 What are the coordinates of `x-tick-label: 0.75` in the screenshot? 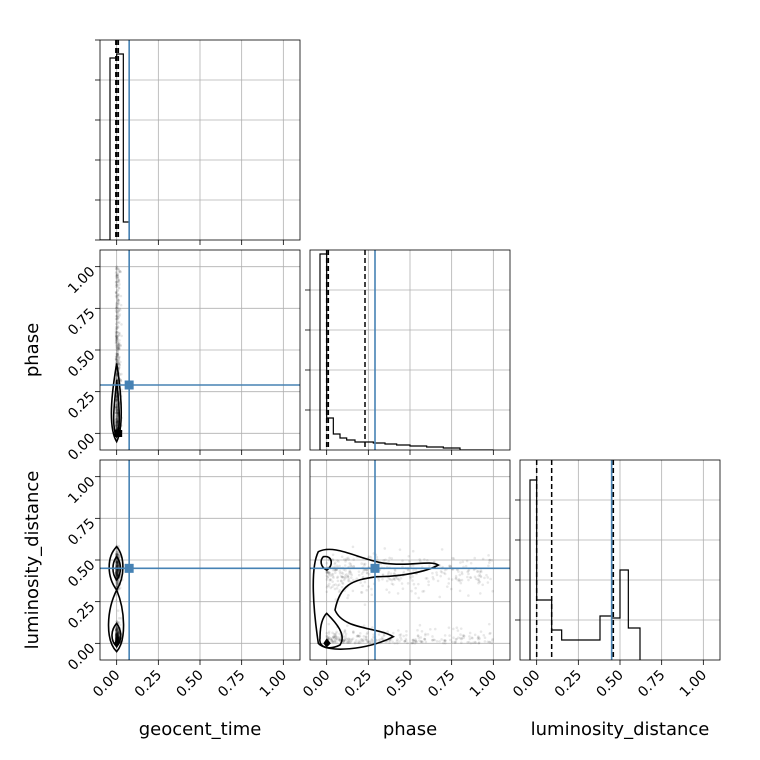 It's located at (231, 683).